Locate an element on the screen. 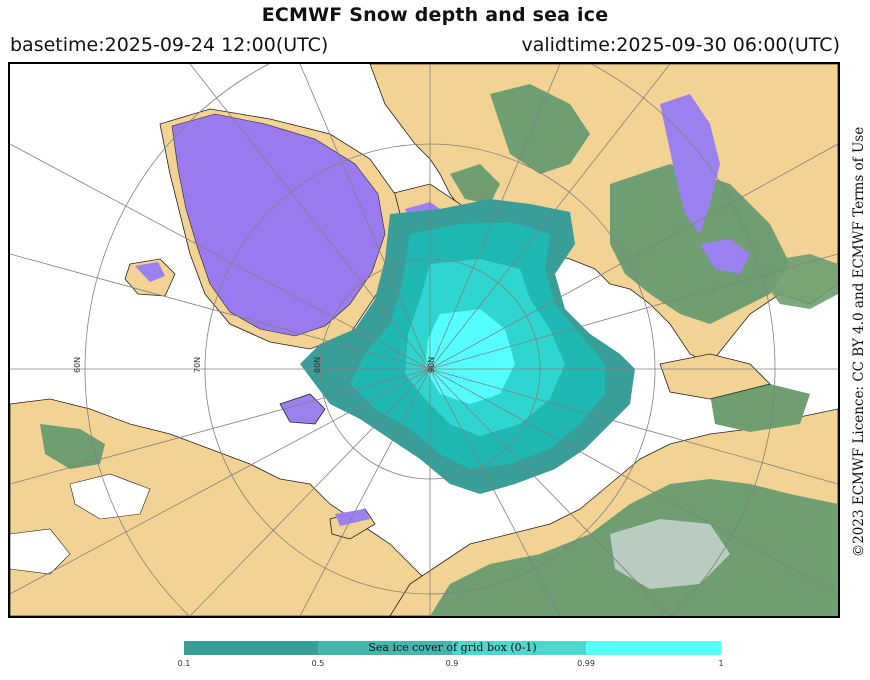  legend-tick: 1 is located at coordinates (721, 663).